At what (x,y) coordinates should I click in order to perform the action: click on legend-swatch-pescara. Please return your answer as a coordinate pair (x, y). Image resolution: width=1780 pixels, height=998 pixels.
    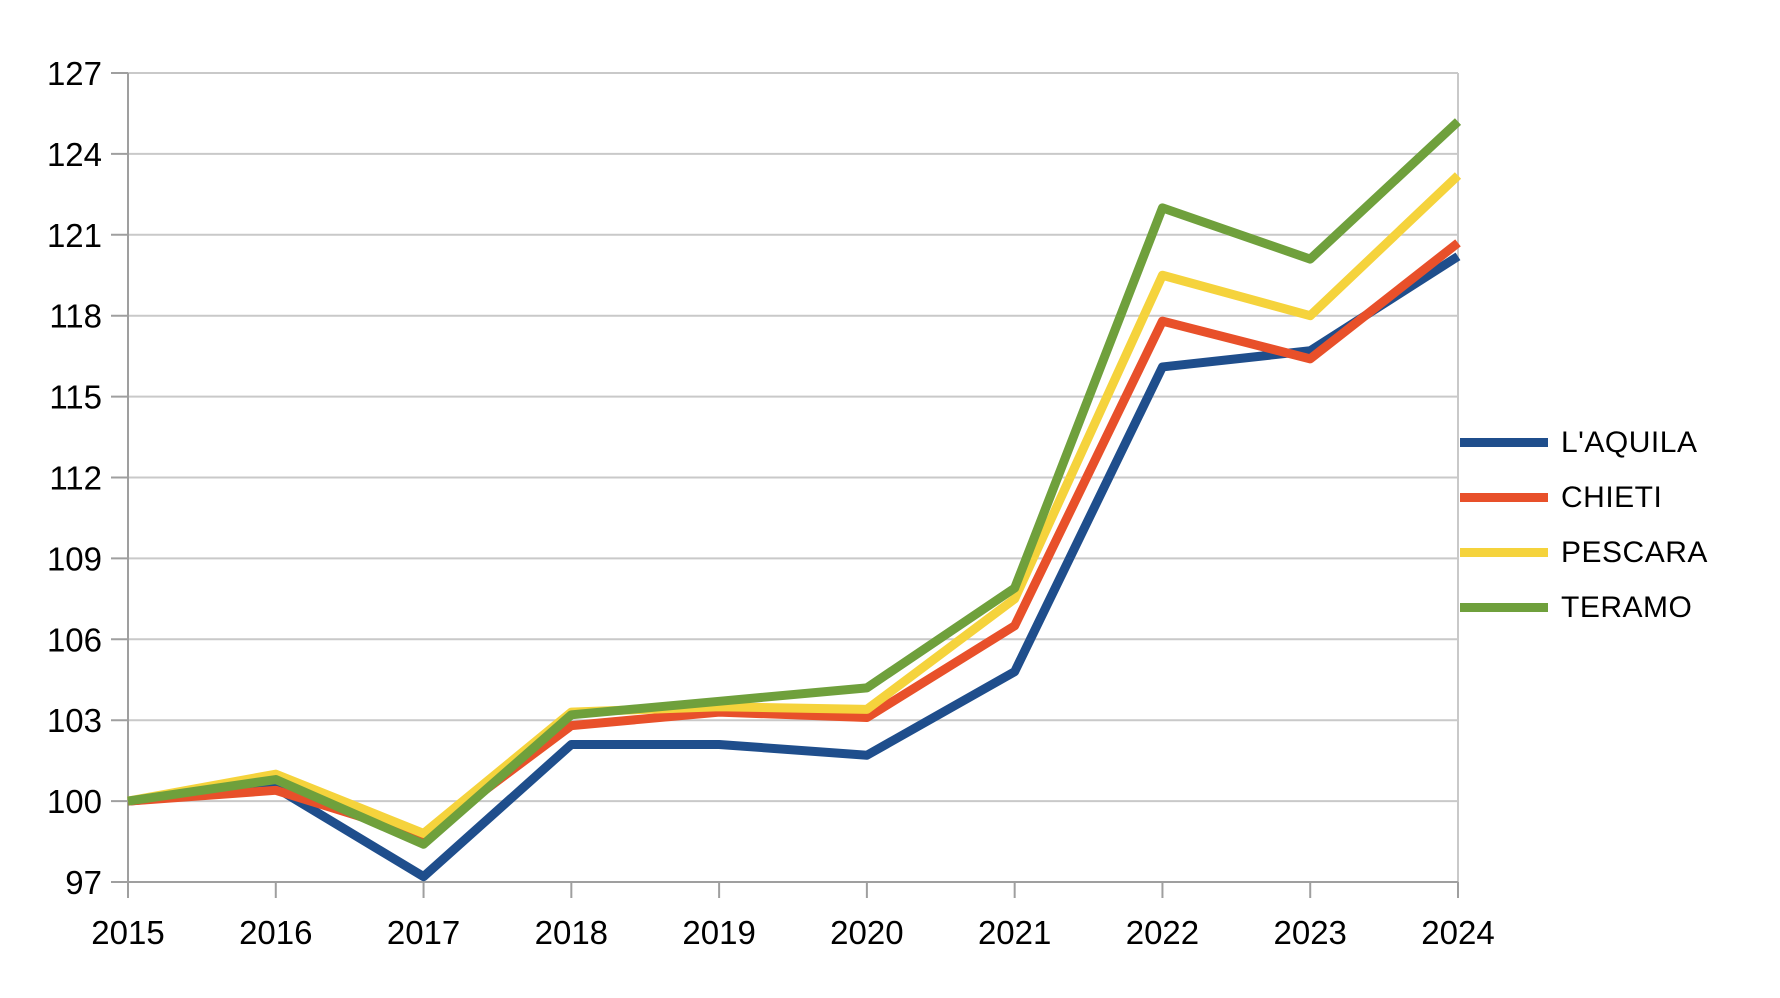
    Looking at the image, I should click on (1504, 552).